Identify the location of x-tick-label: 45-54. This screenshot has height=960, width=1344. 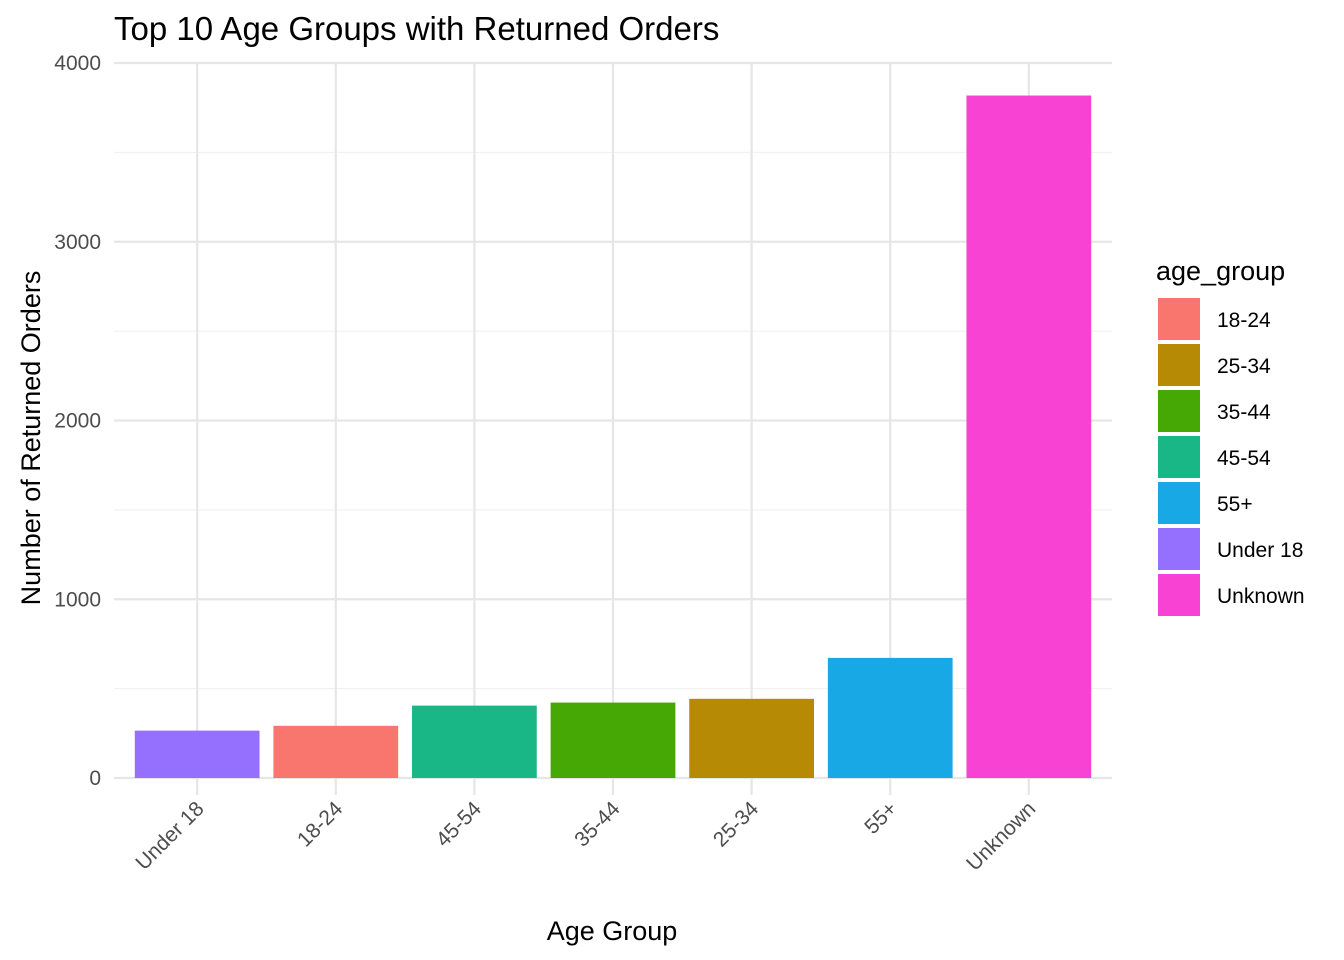
(459, 824).